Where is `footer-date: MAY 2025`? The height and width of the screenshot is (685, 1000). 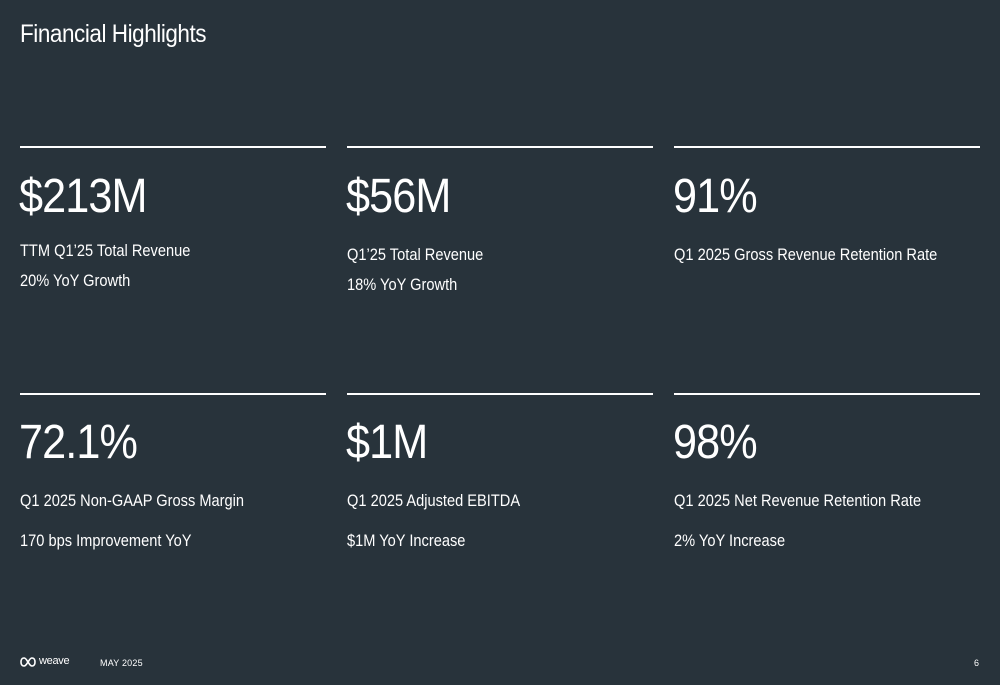
footer-date: MAY 2025 is located at coordinates (121, 663).